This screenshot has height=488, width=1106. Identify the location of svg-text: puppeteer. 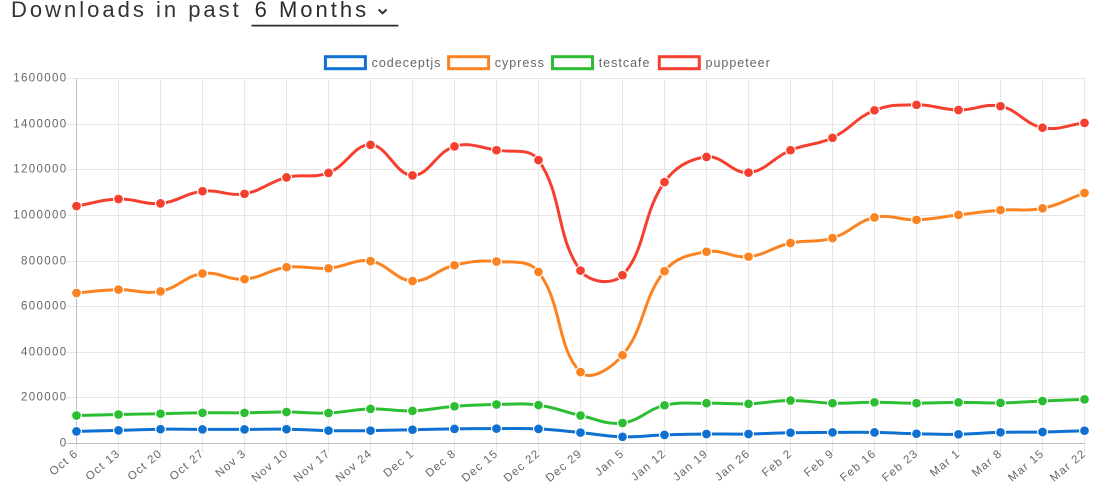
(738, 63).